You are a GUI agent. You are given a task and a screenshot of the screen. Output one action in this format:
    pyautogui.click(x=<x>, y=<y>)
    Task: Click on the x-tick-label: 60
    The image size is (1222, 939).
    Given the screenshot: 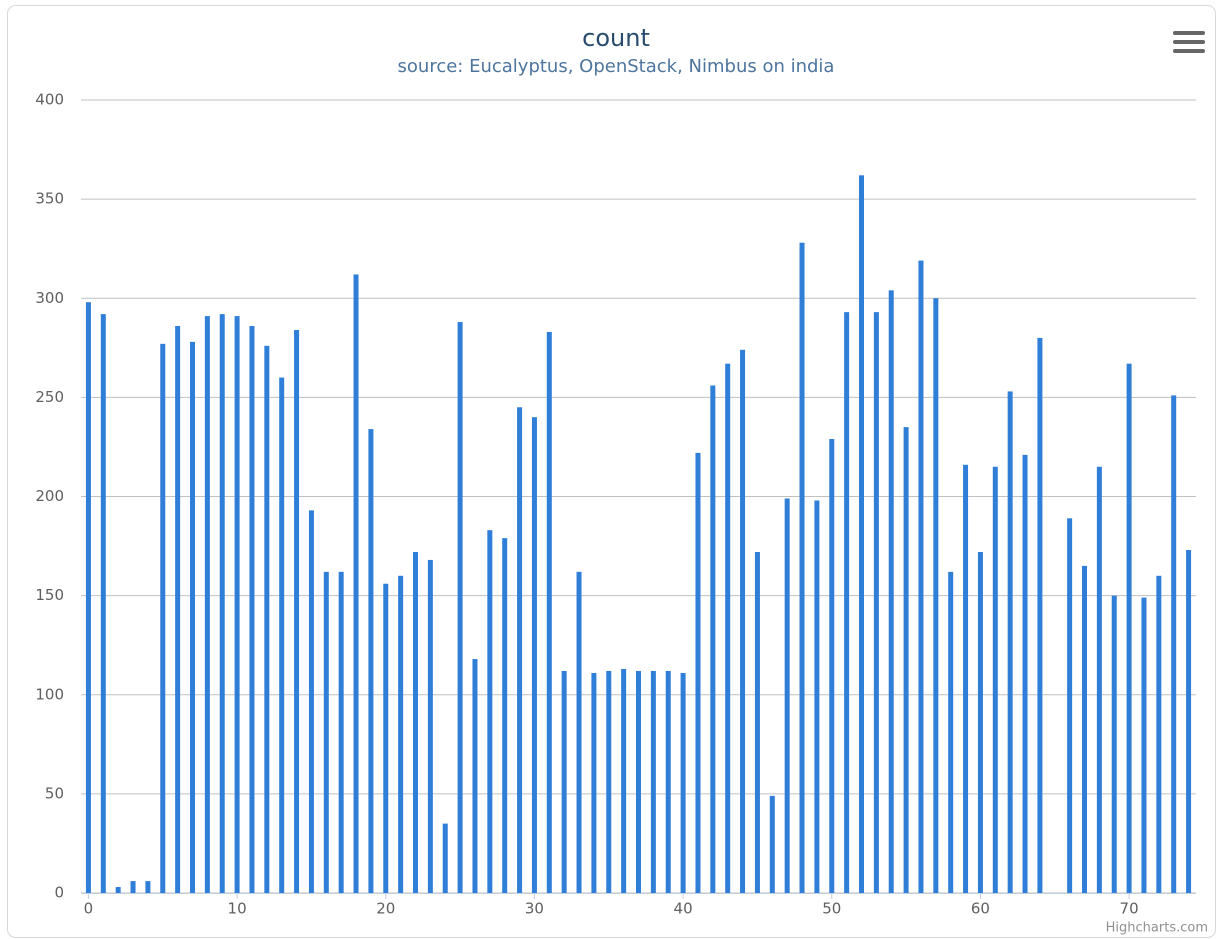 What is the action you would take?
    pyautogui.click(x=980, y=909)
    